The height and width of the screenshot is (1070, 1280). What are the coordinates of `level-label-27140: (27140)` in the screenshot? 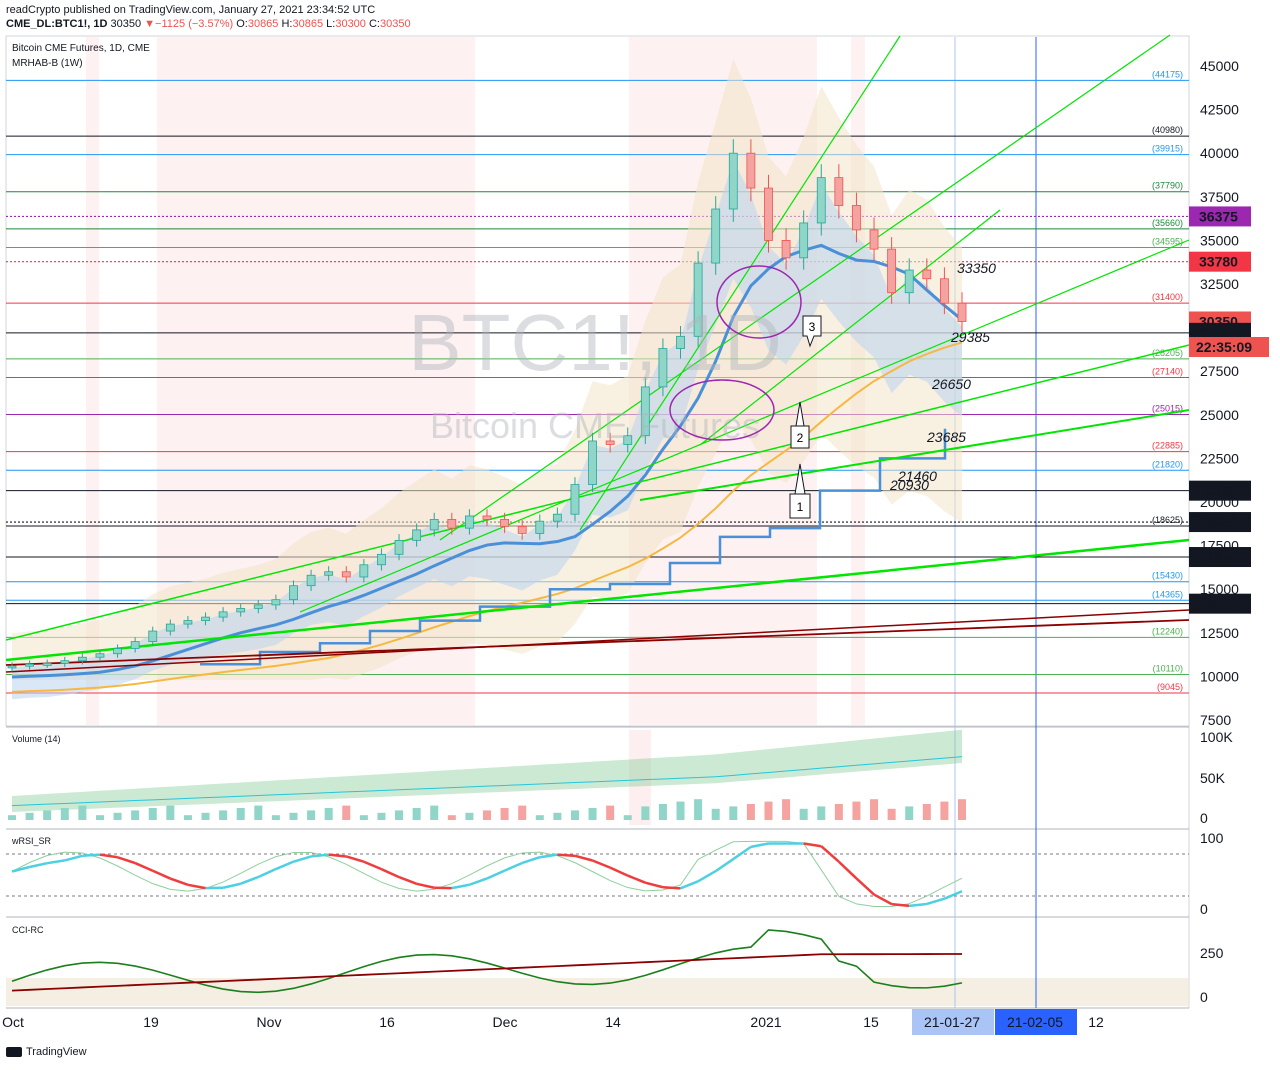 It's located at (1167, 371).